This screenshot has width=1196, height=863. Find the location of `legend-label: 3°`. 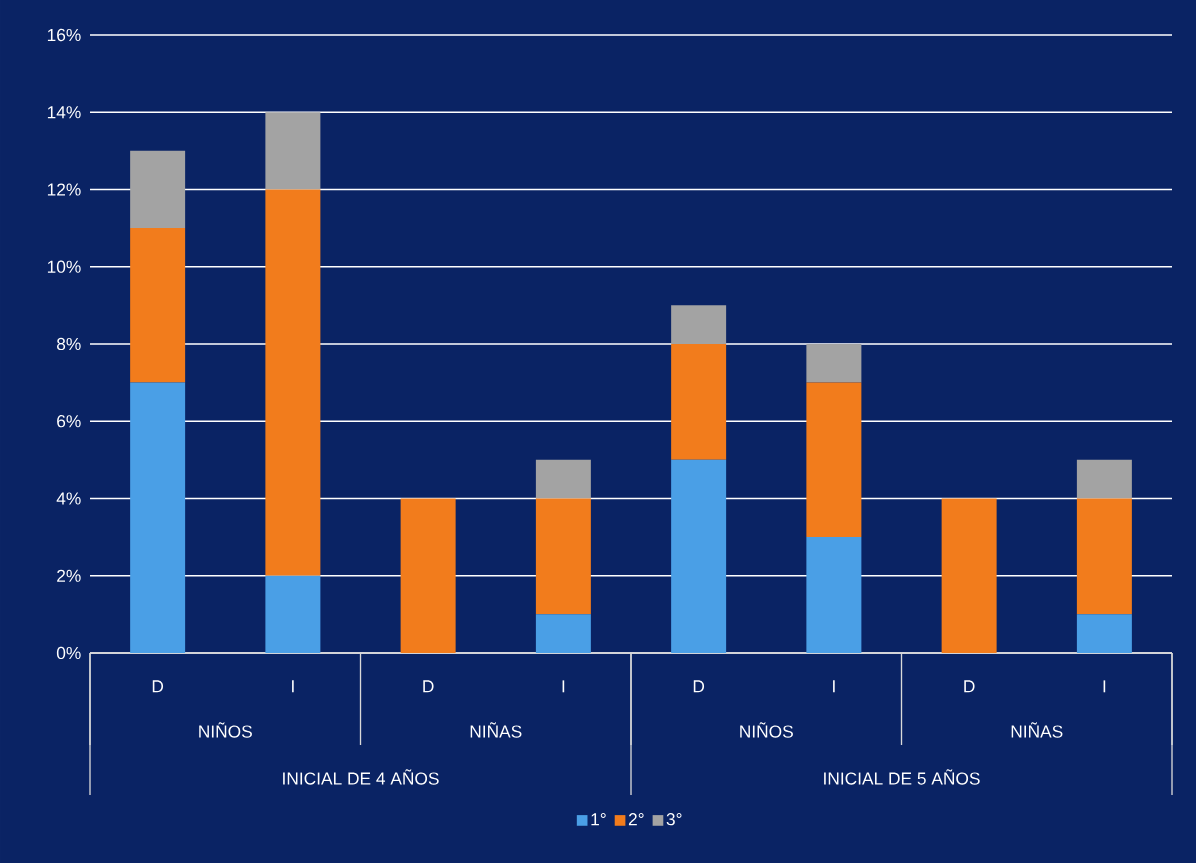

legend-label: 3° is located at coordinates (674, 819).